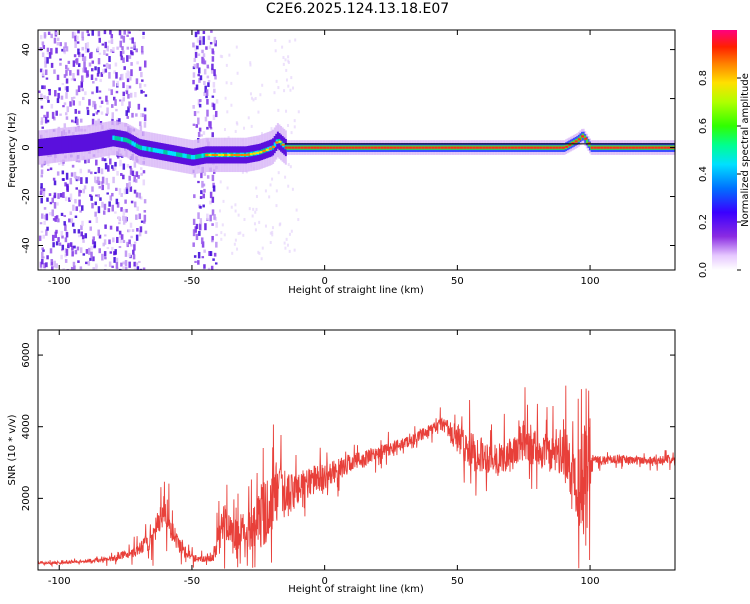  What do you see at coordinates (26, 245) in the screenshot?
I see `spectrogram-y-tick-label: -40` at bounding box center [26, 245].